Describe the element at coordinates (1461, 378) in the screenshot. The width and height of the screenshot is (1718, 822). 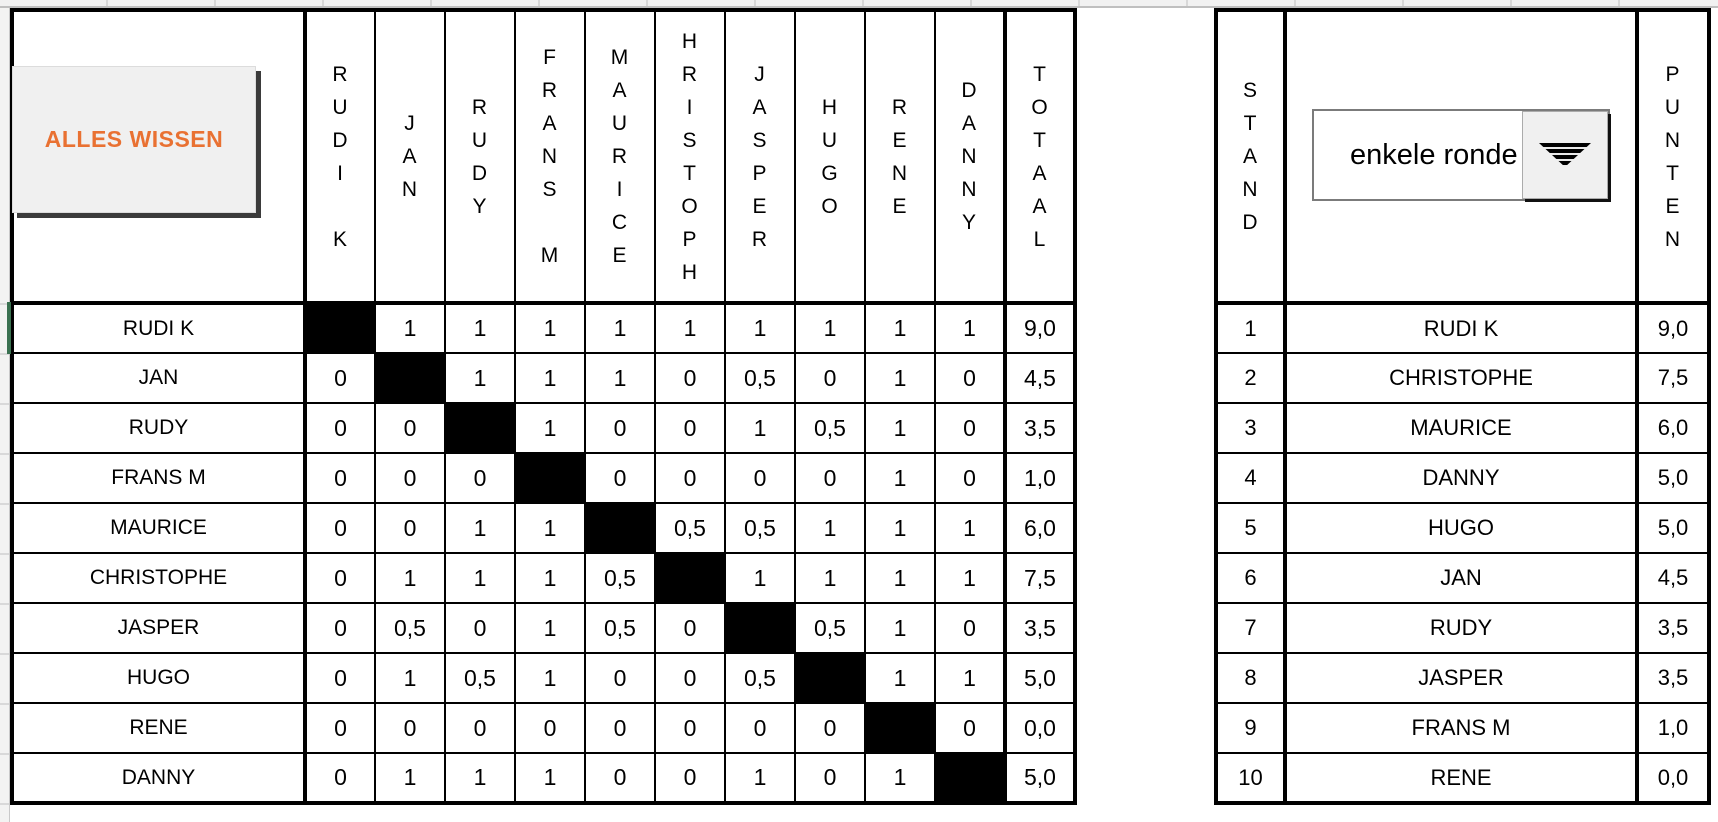
I see `standings-name-cell: CHRISTOPHE` at that location.